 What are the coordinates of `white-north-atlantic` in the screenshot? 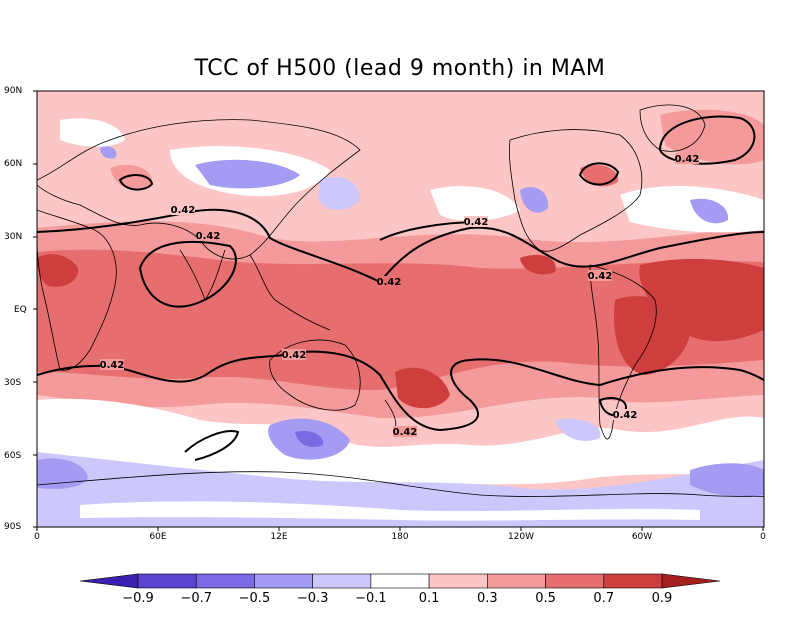 It's located at (692, 209).